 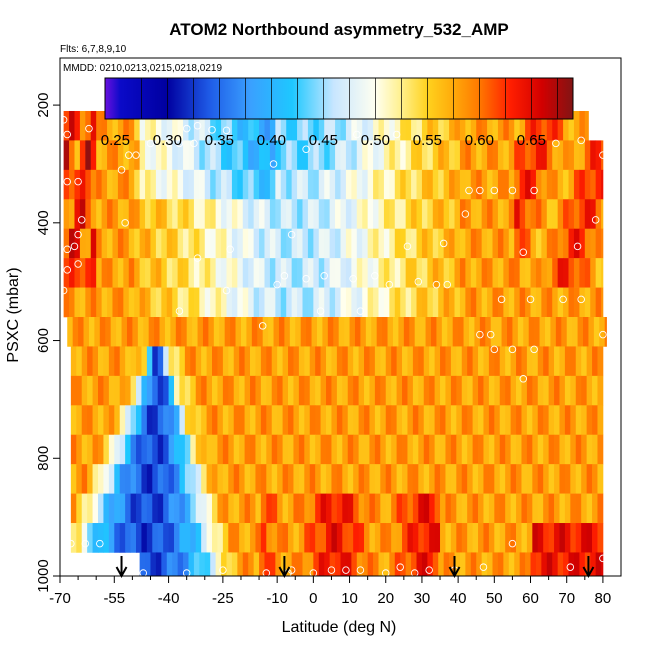 I want to click on x-tick-label: -70, so click(x=60, y=598).